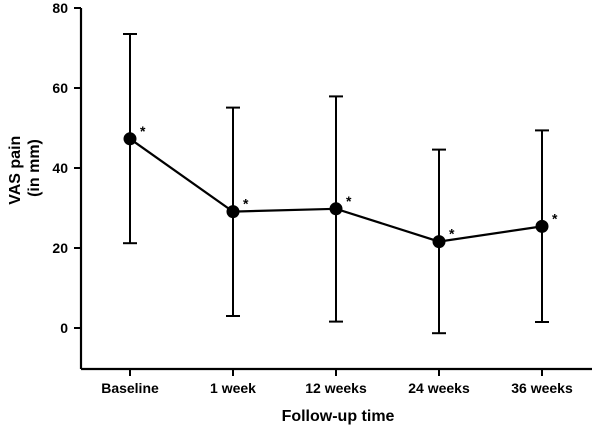  I want to click on y-tick-label: 40, so click(60, 168).